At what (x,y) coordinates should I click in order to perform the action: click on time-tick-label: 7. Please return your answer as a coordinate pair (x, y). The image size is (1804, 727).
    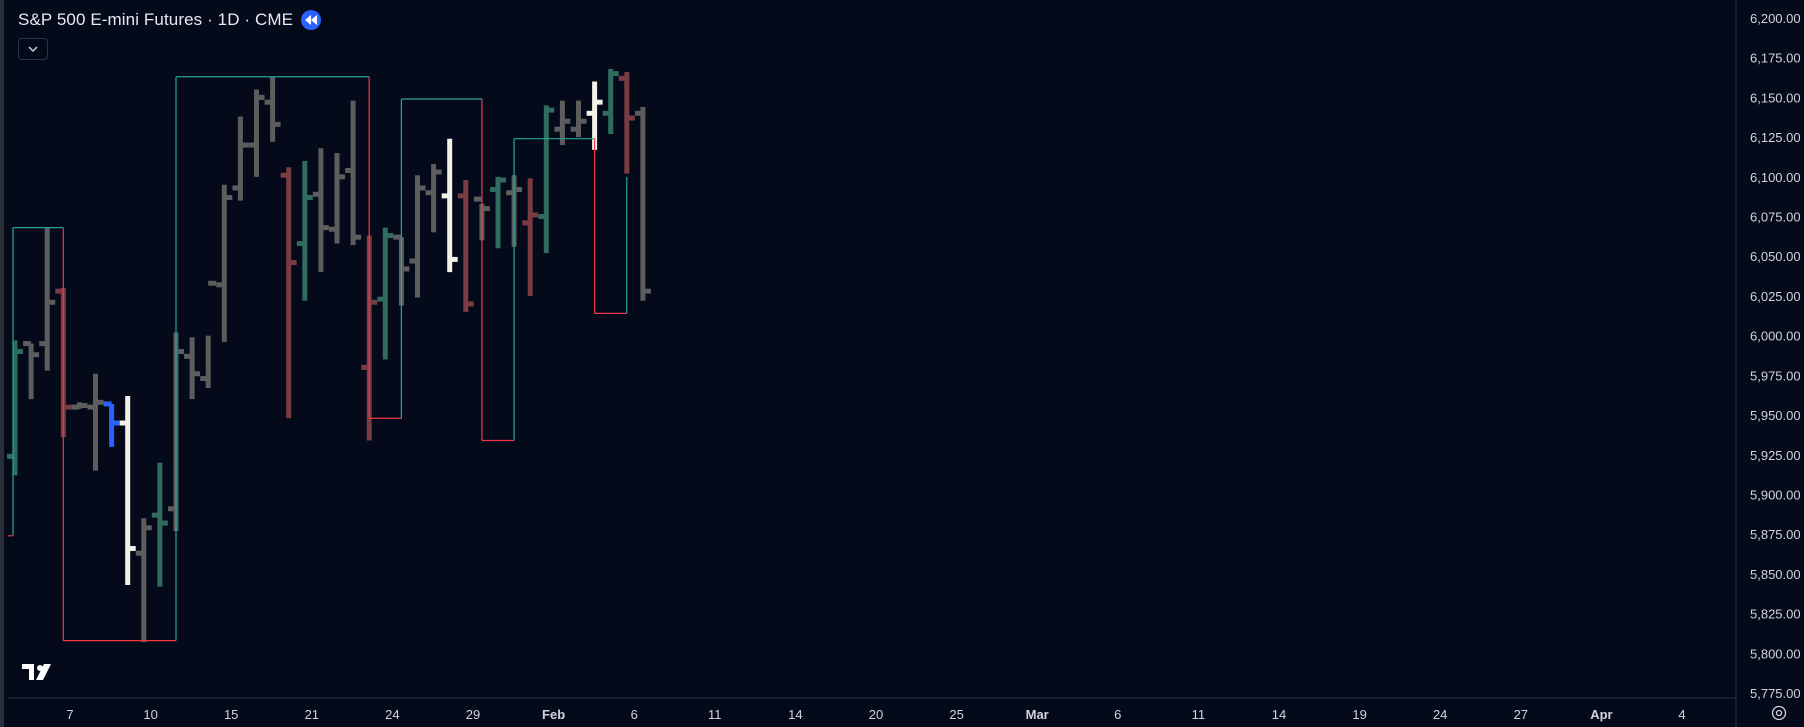
    Looking at the image, I should click on (69, 714).